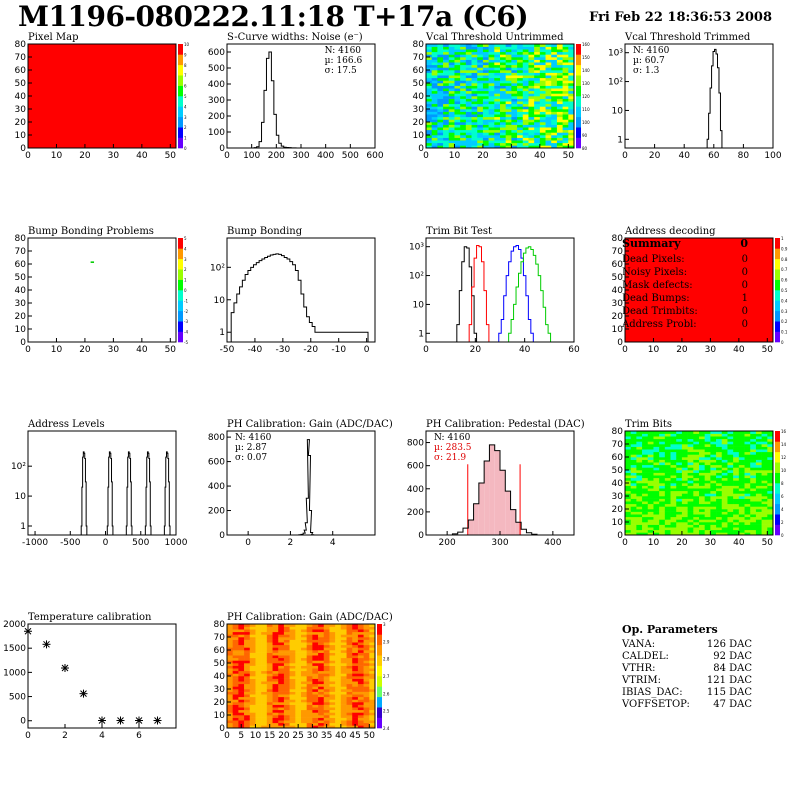 This screenshot has width=796, height=803. Describe the element at coordinates (186, 332) in the screenshot. I see `colorbar-tick-label: -4` at that location.